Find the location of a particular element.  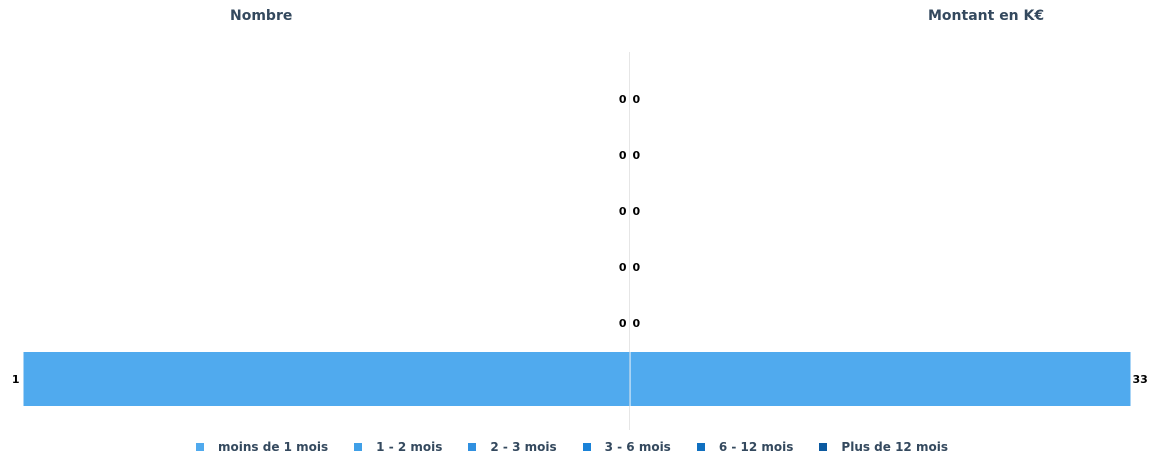

legend-item: Plus de 12 mois is located at coordinates (883, 447).